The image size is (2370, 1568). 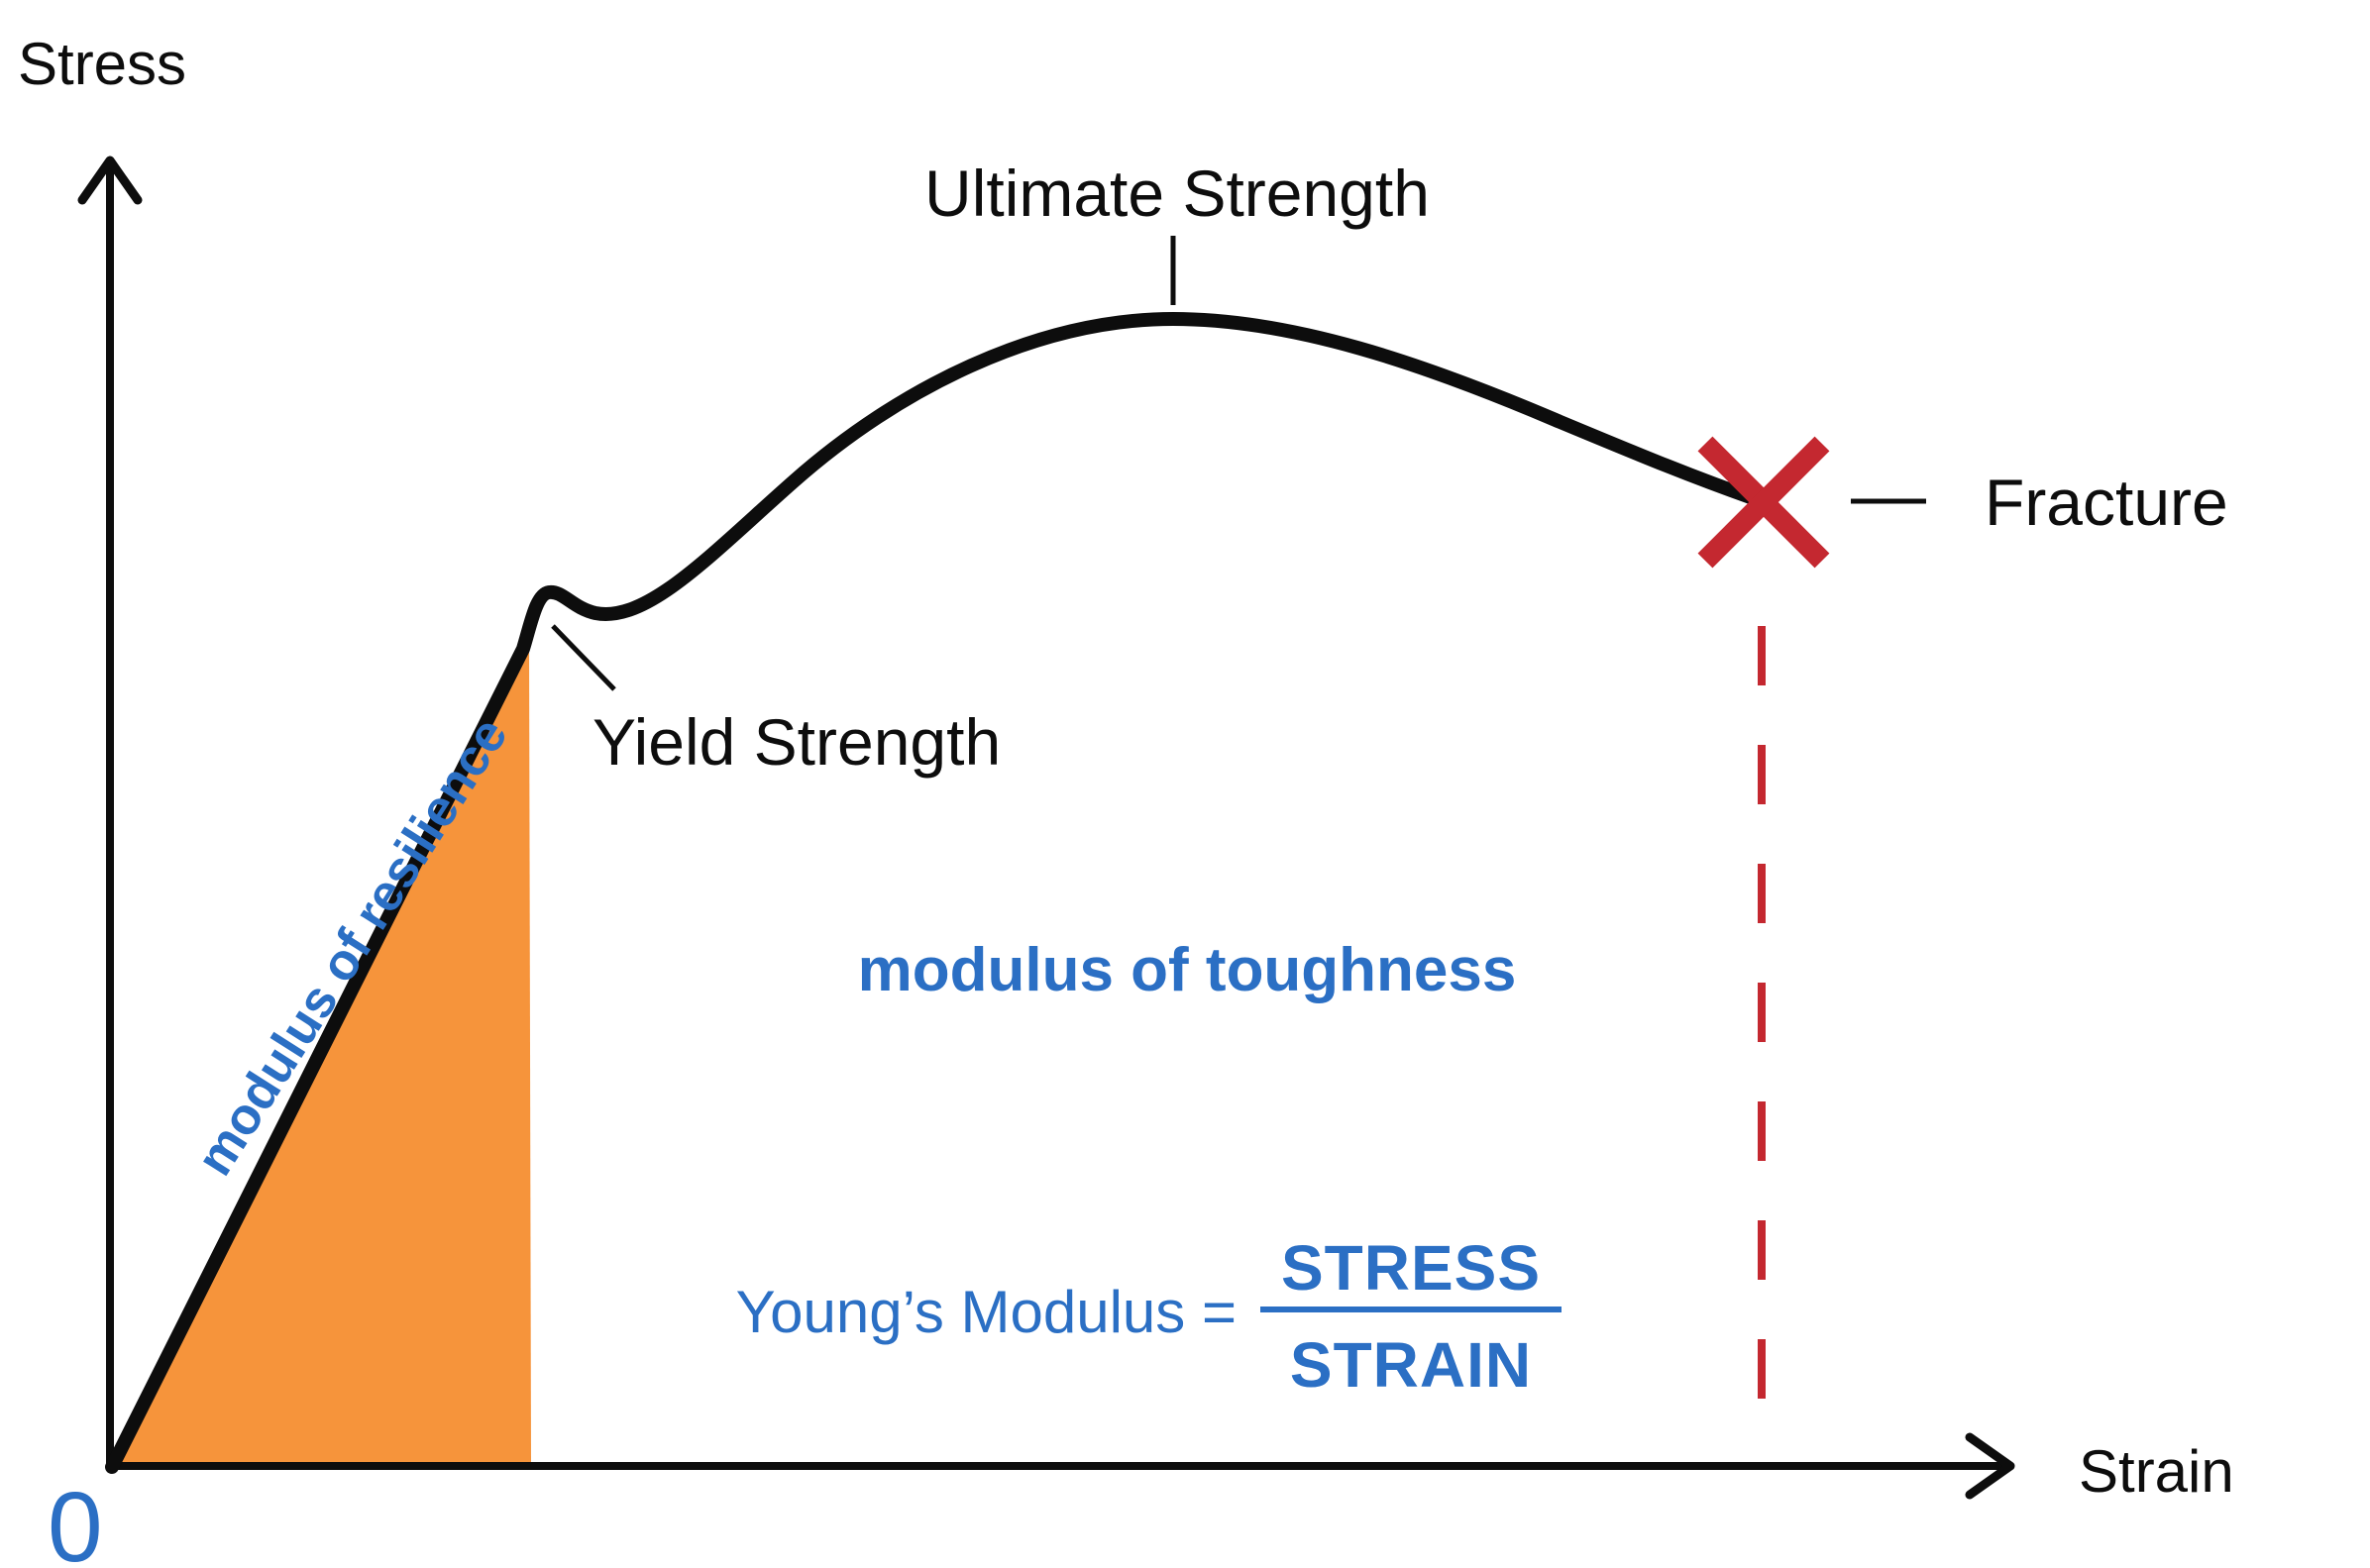 What do you see at coordinates (1177, 193) in the screenshot?
I see `ultimate-strength-label: Ultimate Strength` at bounding box center [1177, 193].